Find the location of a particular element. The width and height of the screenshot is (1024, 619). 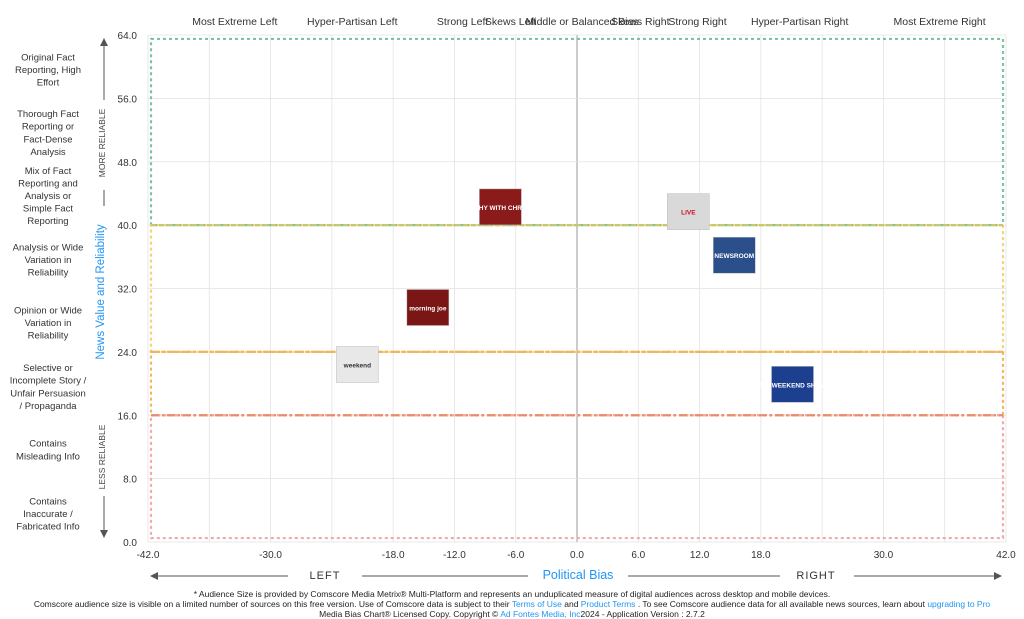

bias-category-label: Middle or Balanced Bias is located at coordinates (581, 22).